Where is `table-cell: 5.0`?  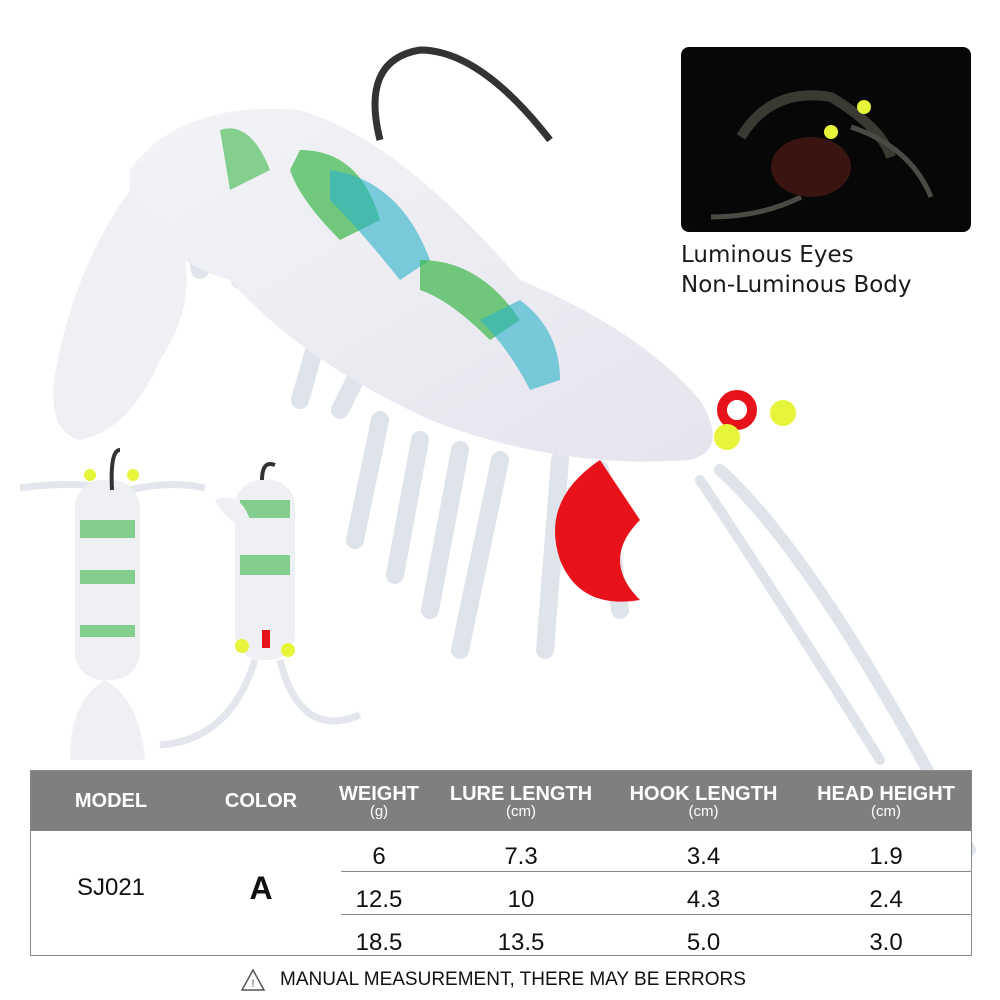
table-cell: 5.0 is located at coordinates (703, 942).